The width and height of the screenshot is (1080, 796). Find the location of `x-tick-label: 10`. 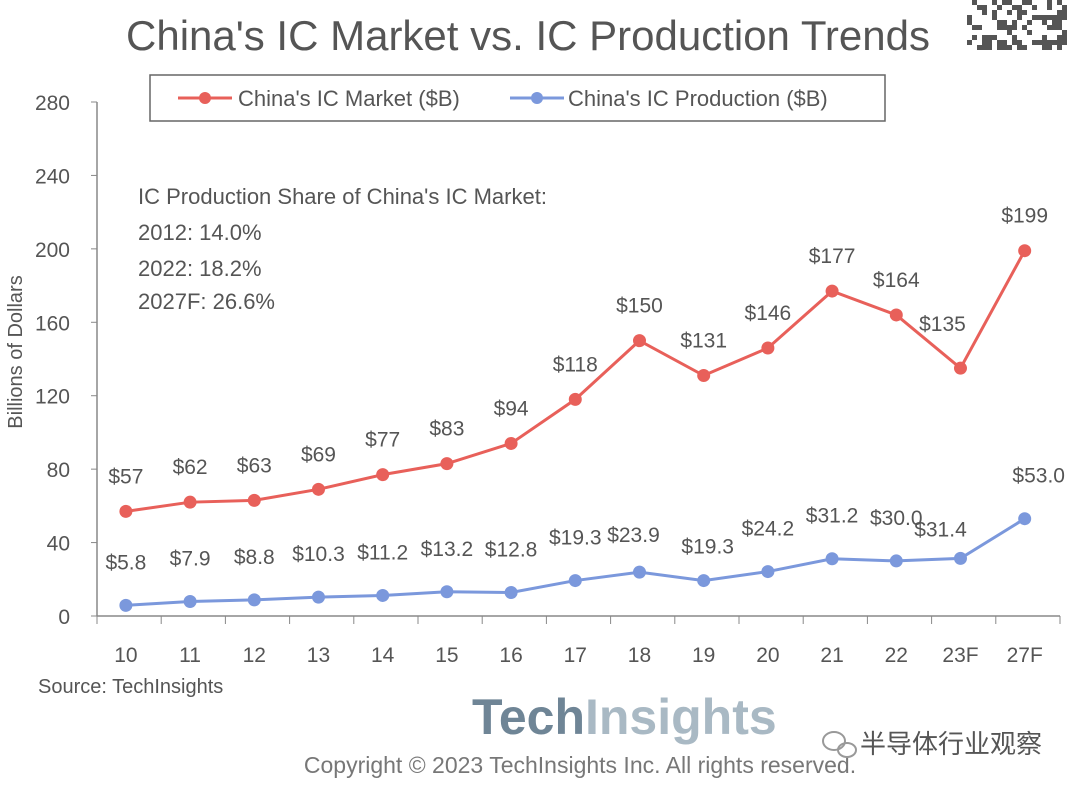

x-tick-label: 10 is located at coordinates (125, 655).